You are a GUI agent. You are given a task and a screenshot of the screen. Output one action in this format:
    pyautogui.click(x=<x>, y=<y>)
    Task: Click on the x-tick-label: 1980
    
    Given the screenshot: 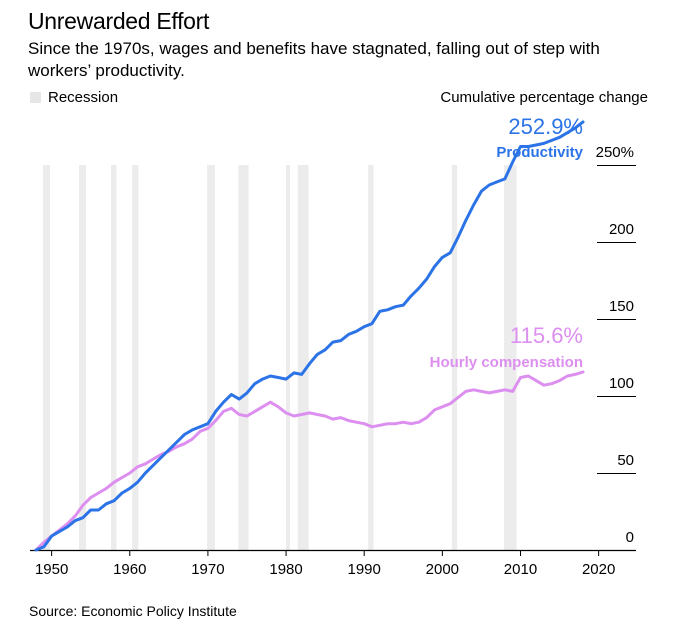 What is the action you would take?
    pyautogui.click(x=285, y=569)
    